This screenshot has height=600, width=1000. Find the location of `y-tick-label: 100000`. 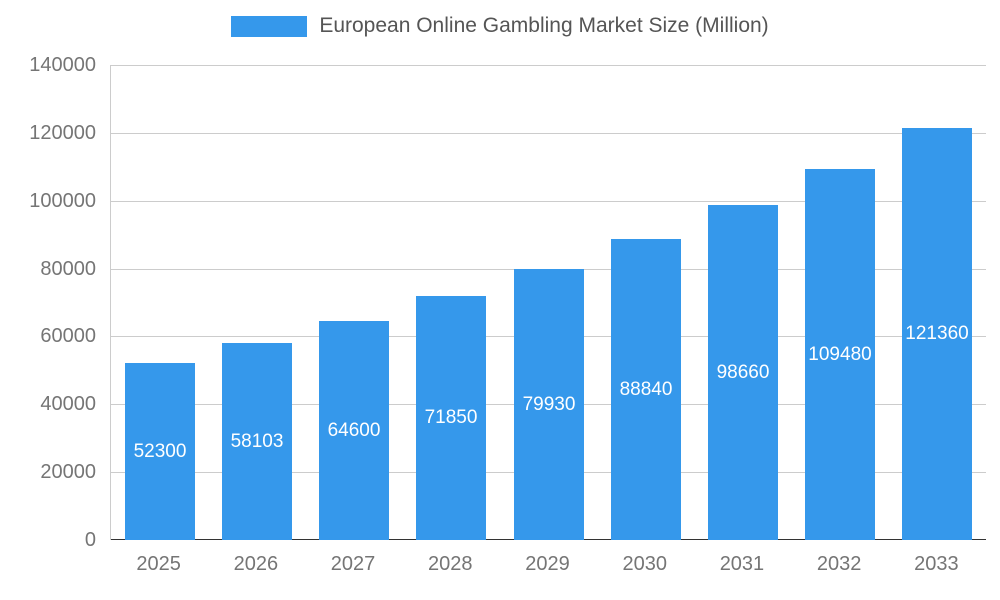

y-tick-label: 100000 is located at coordinates (62, 200).